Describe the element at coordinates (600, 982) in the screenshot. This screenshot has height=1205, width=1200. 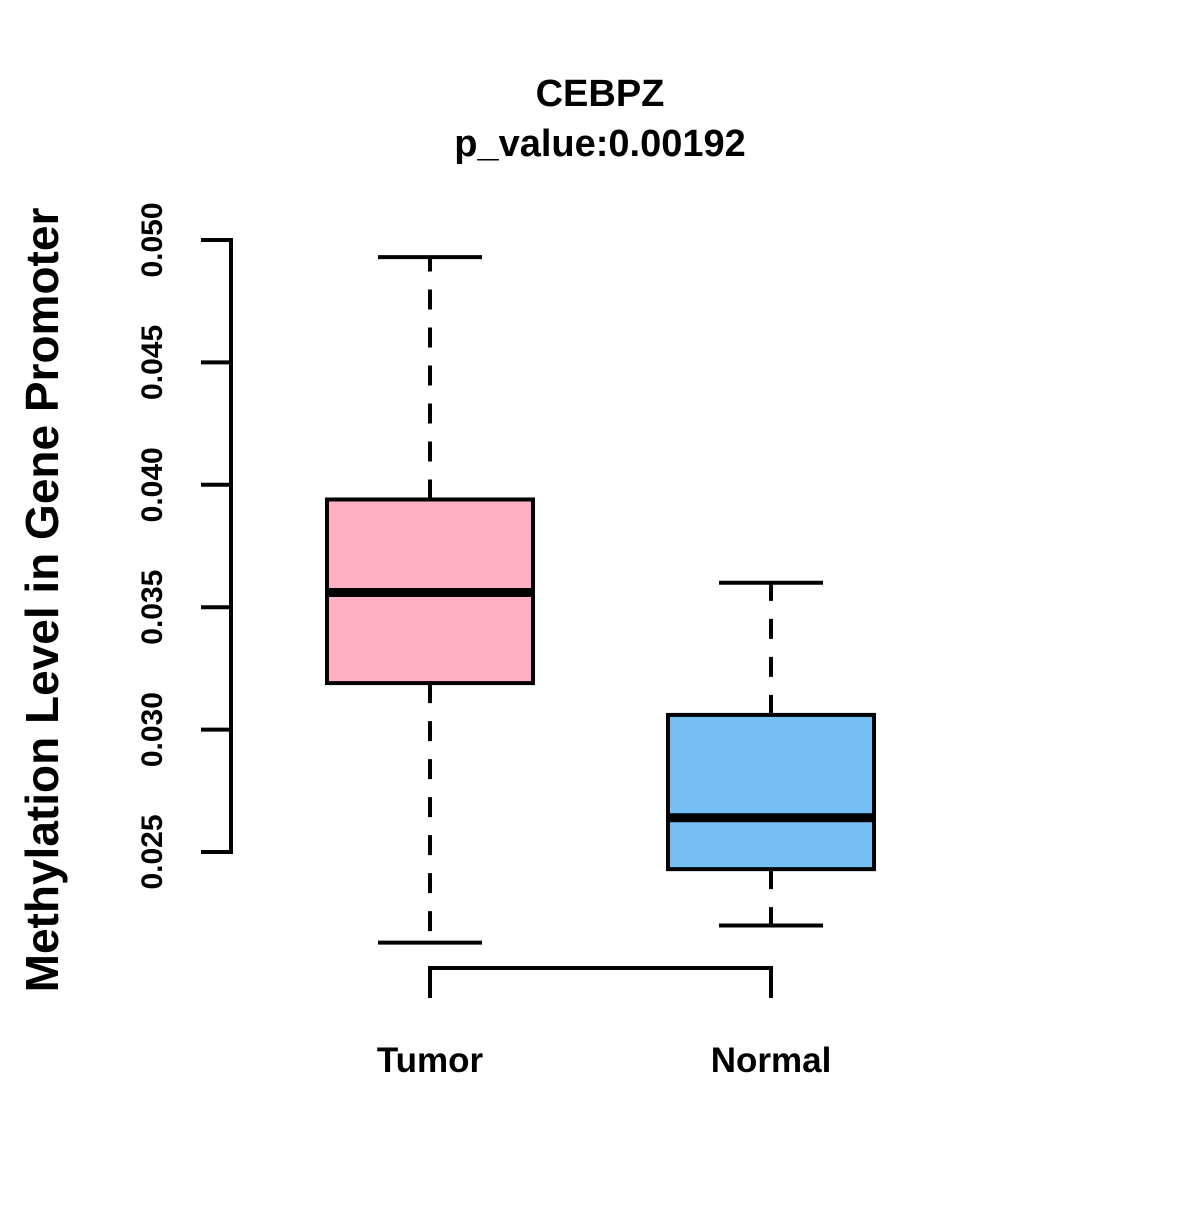
I see `x-axis-bracket` at that location.